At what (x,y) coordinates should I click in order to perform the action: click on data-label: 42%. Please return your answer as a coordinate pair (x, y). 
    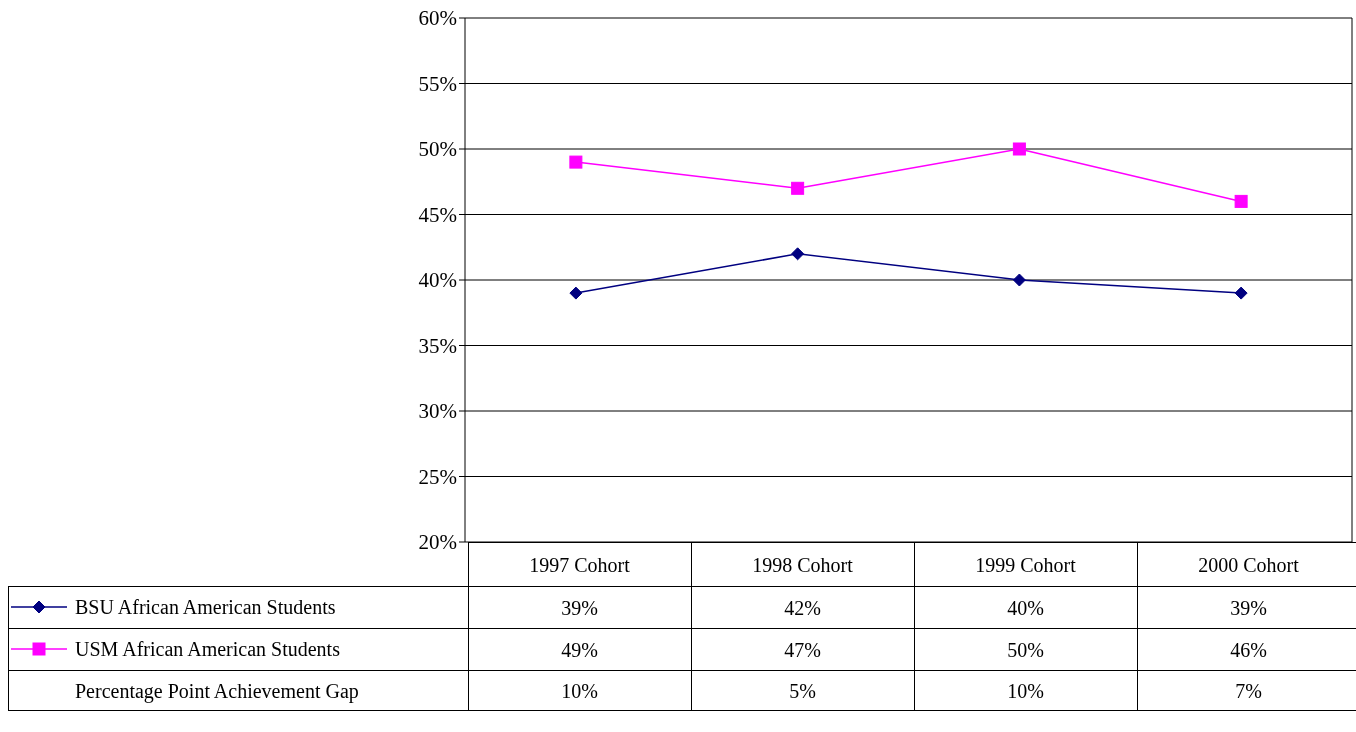
    Looking at the image, I should click on (802, 607).